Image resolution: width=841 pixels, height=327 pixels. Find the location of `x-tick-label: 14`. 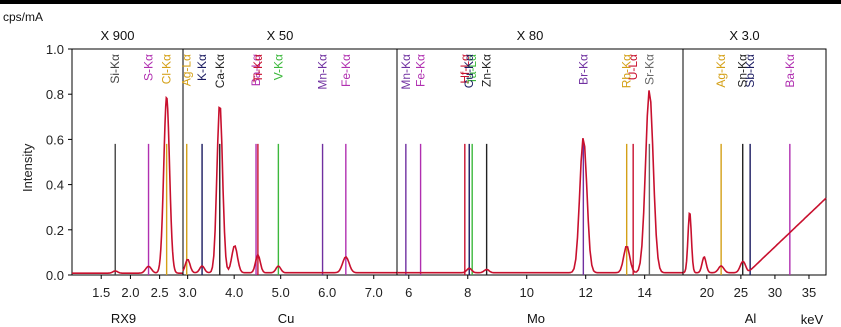

x-tick-label: 14 is located at coordinates (644, 292).